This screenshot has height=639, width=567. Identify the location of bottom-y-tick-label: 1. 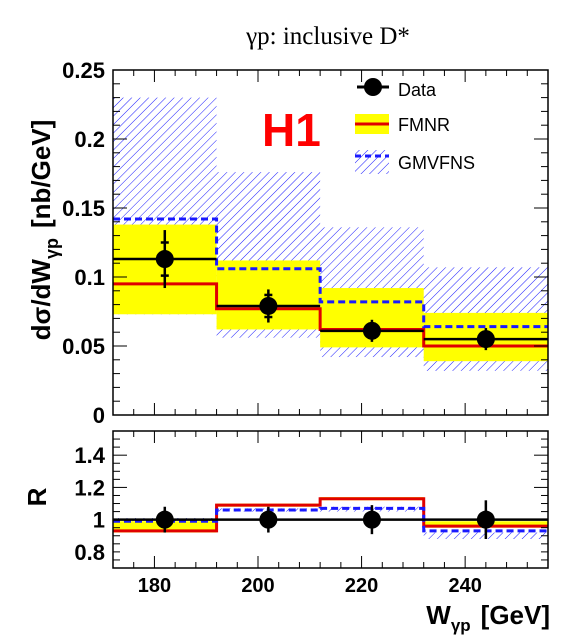
(99, 520).